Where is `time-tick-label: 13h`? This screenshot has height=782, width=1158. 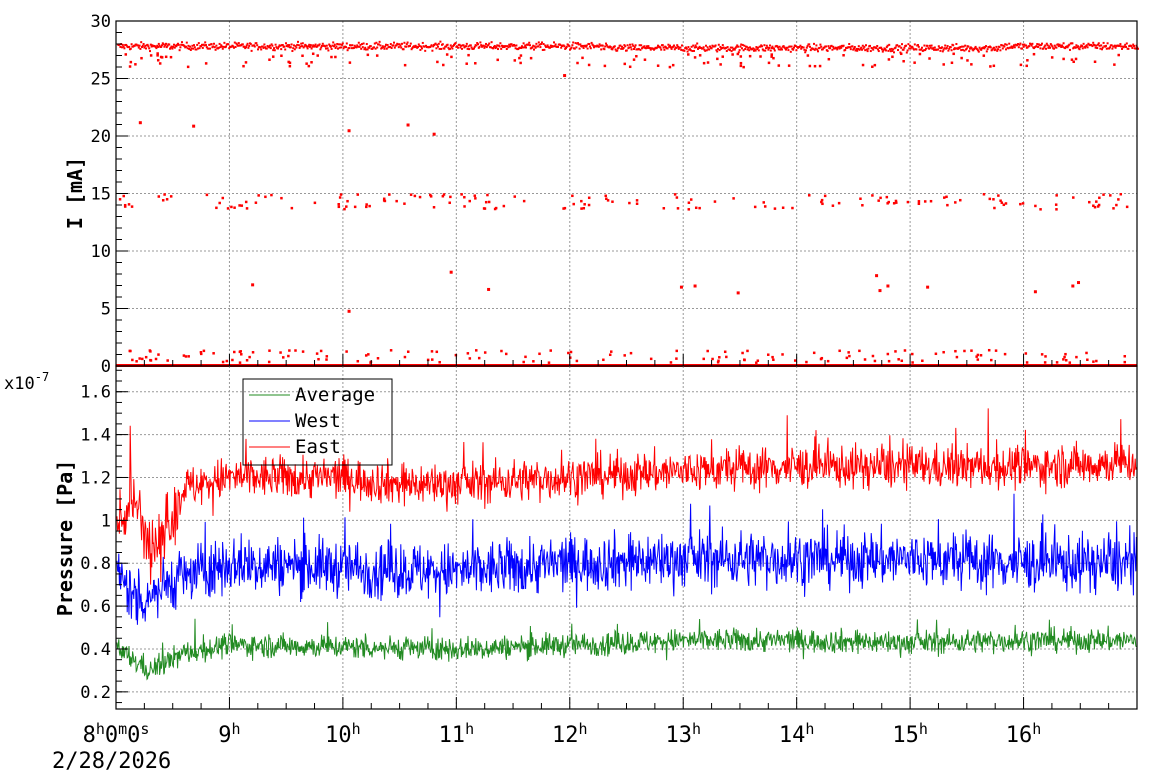
time-tick-label: 13h is located at coordinates (683, 734).